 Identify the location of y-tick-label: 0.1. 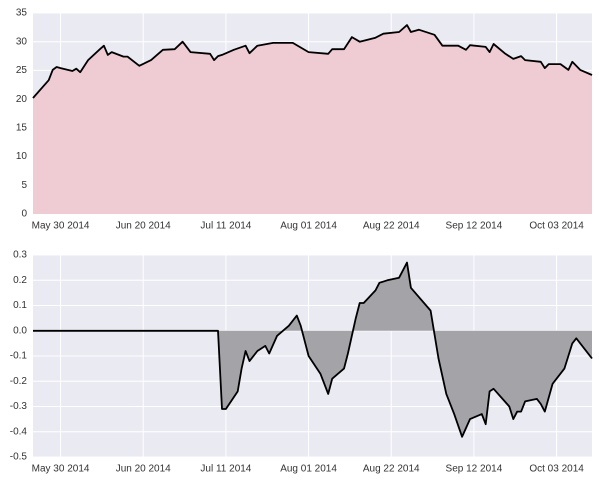
(20, 305).